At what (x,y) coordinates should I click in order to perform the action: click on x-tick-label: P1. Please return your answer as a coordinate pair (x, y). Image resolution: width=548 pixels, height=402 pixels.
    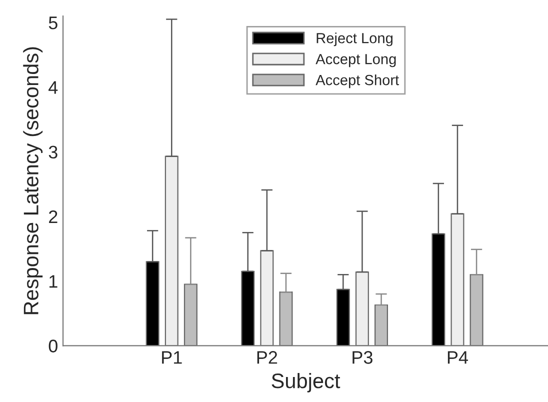
    Looking at the image, I should click on (172, 357).